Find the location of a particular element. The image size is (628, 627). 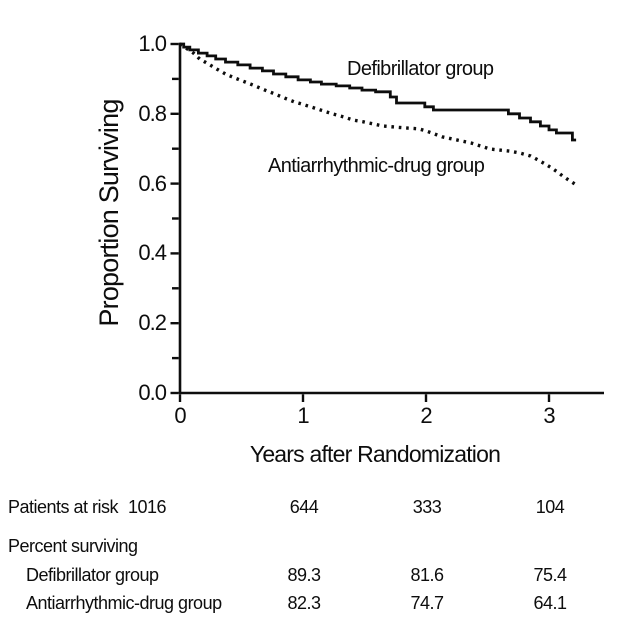

percent-row-antiarrhythmic-label: Antiarrhythmic-drug group is located at coordinates (124, 603).